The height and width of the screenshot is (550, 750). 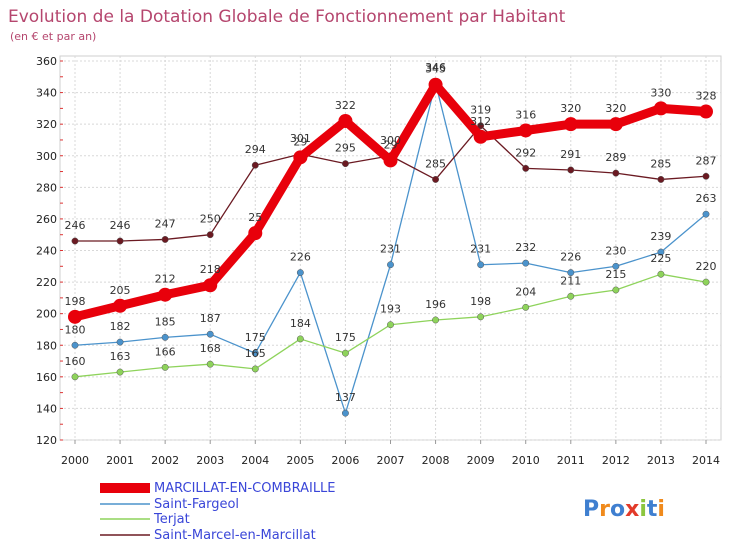 What do you see at coordinates (525, 114) in the screenshot?
I see `data-label: 316` at bounding box center [525, 114].